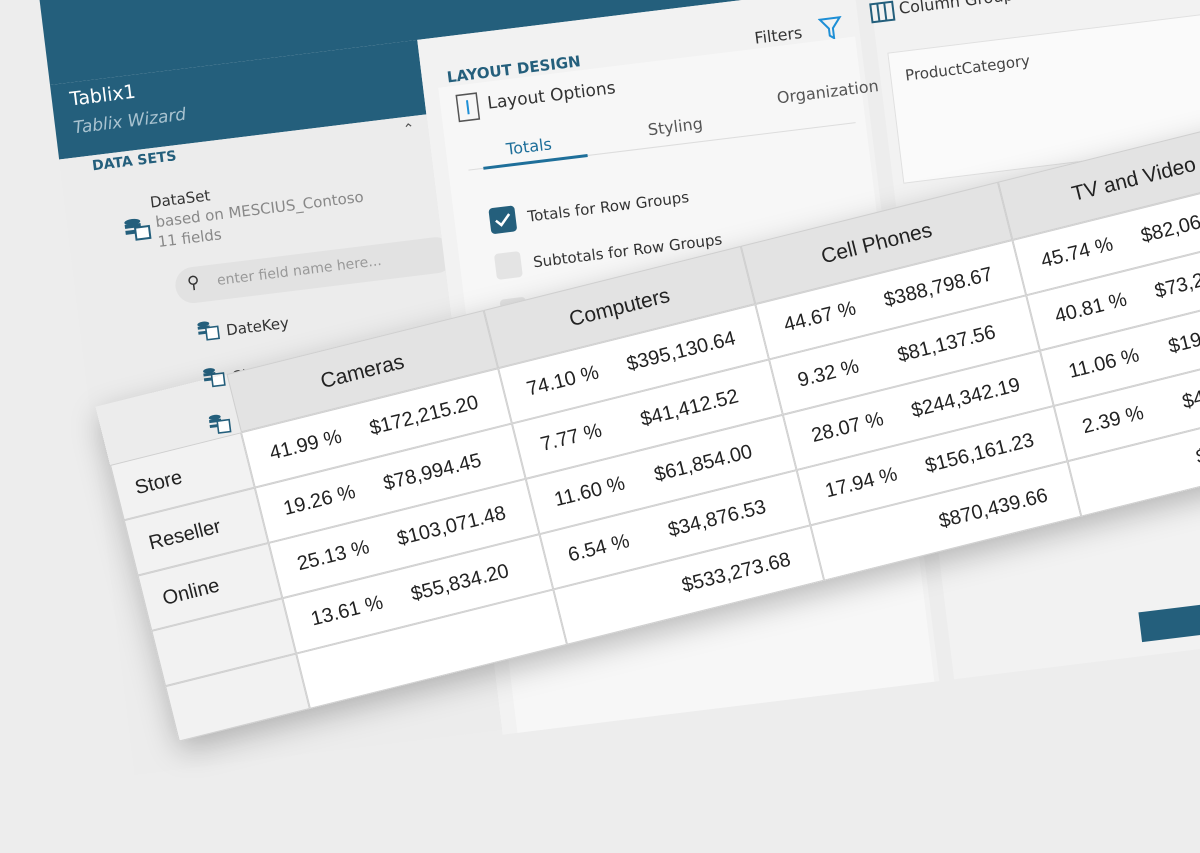 This screenshot has width=1200, height=853. What do you see at coordinates (571, 437) in the screenshot?
I see `percent-value: 7.77 %` at bounding box center [571, 437].